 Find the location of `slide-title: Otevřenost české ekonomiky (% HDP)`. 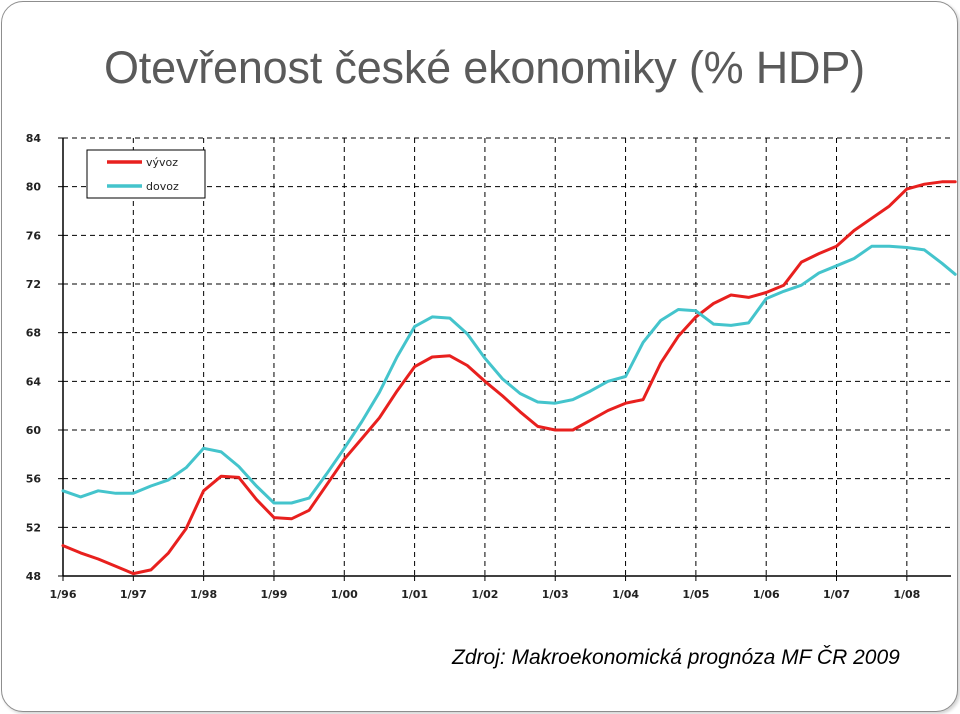

slide-title: Otevřenost české ekonomiky (% HDP) is located at coordinates (484, 67).